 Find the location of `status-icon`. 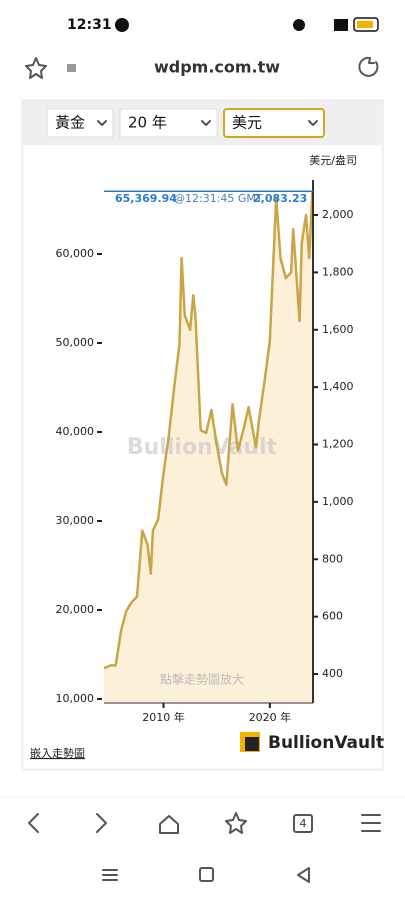

status-icon is located at coordinates (122, 25).